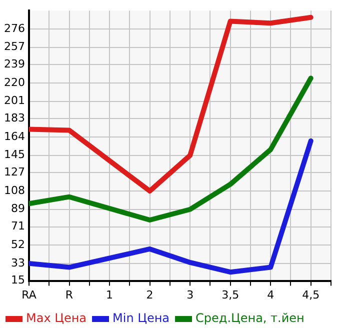 The height and width of the screenshot is (335, 345). I want to click on y-tick-label: 52, so click(17, 244).